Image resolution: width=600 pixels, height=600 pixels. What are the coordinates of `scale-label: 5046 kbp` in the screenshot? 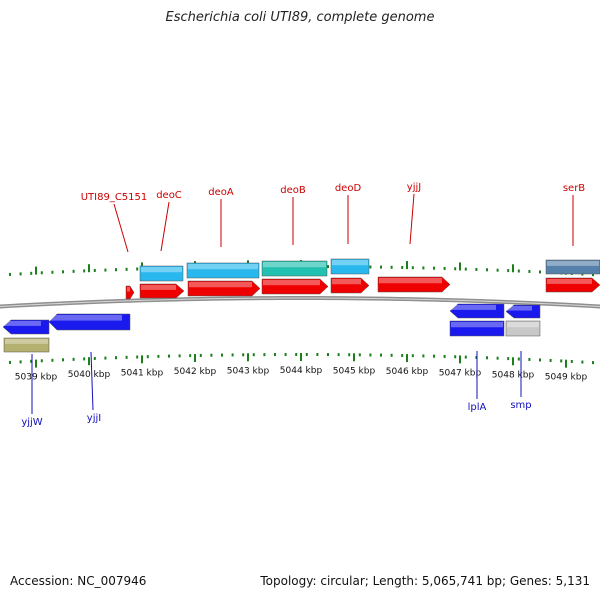 It's located at (407, 372).